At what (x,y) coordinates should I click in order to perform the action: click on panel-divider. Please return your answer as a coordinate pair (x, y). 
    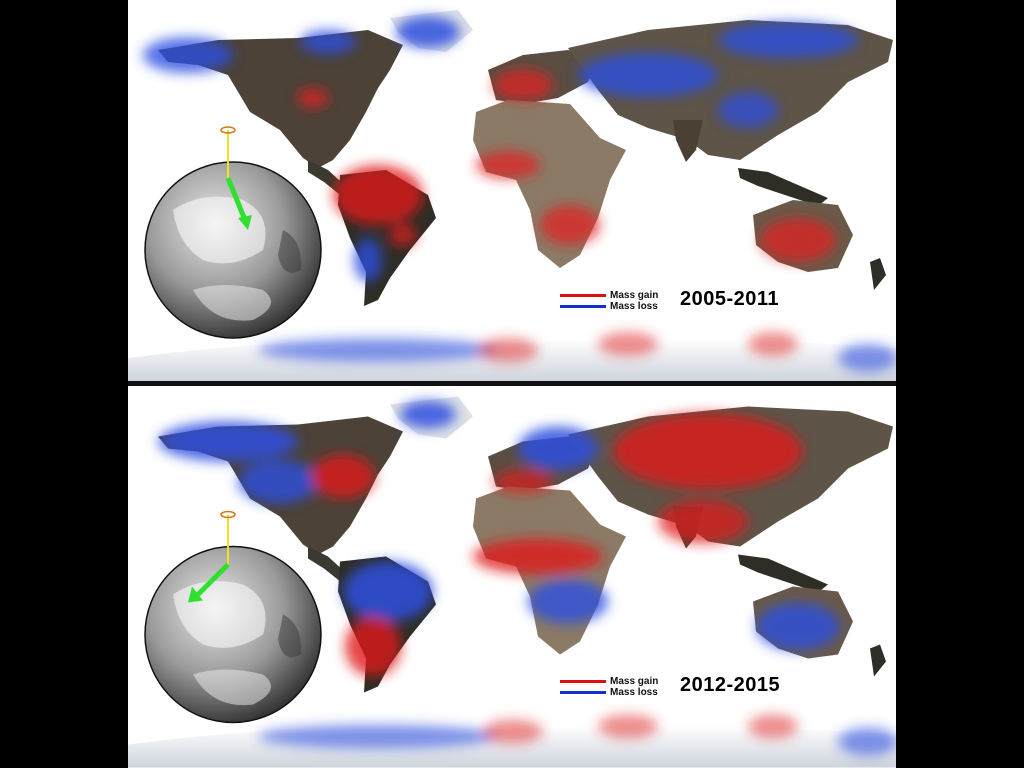
    Looking at the image, I should click on (512, 383).